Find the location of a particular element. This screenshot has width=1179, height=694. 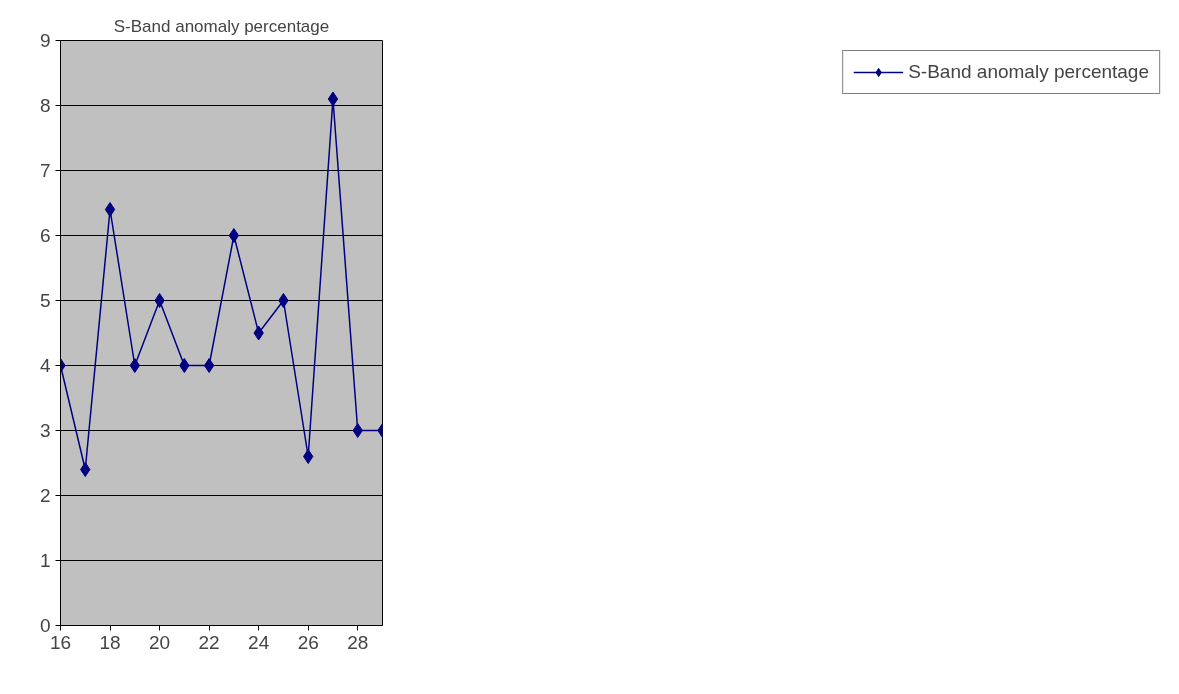

x-tick-label: 16 is located at coordinates (60, 642).